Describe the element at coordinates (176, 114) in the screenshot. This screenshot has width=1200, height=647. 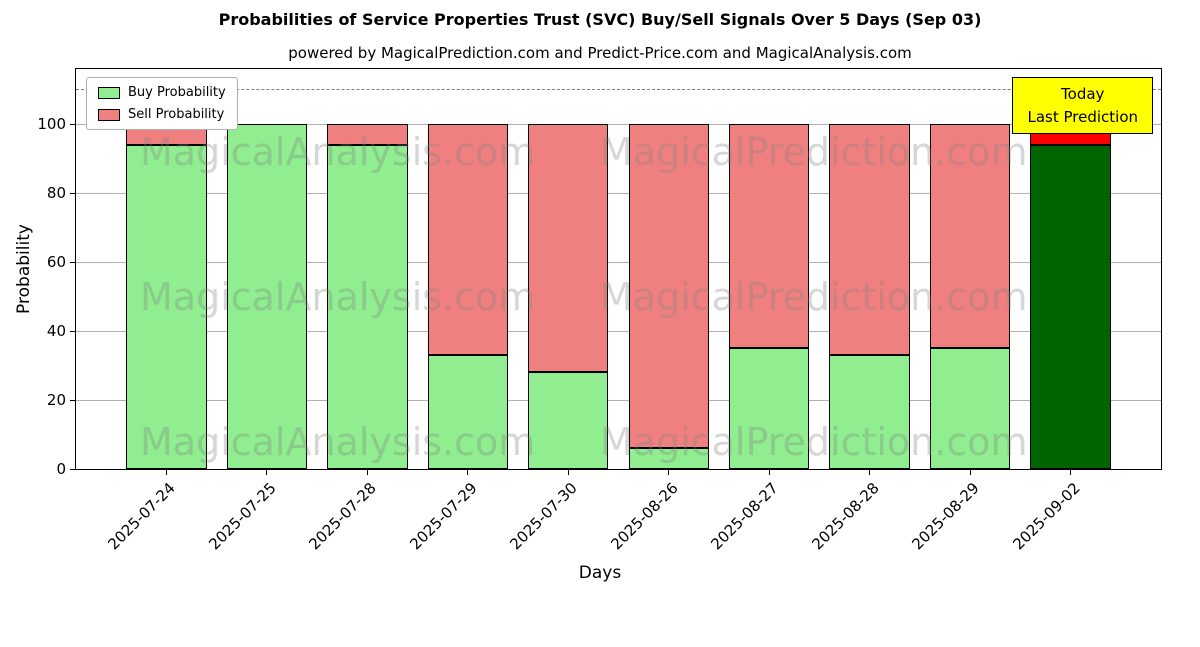
I see `legend-label-sell: Sell Probability` at that location.